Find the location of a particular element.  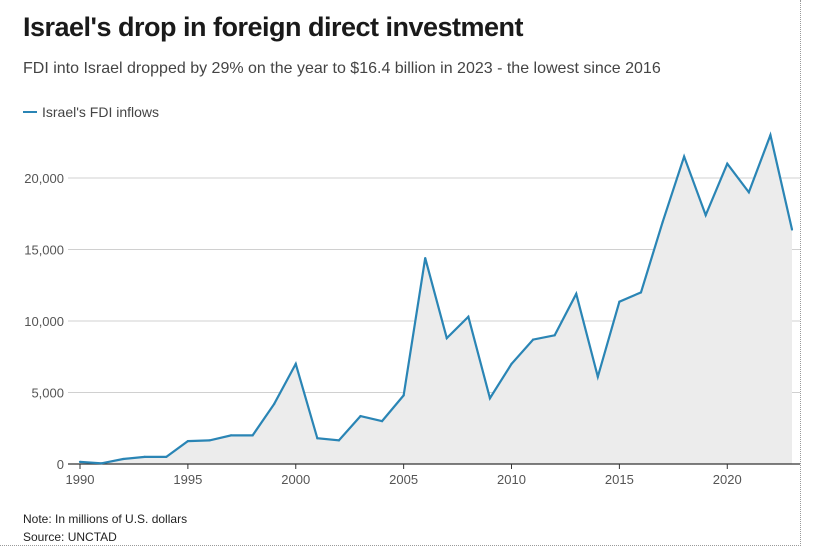

y-tick-label: 5,000 is located at coordinates (47, 393).